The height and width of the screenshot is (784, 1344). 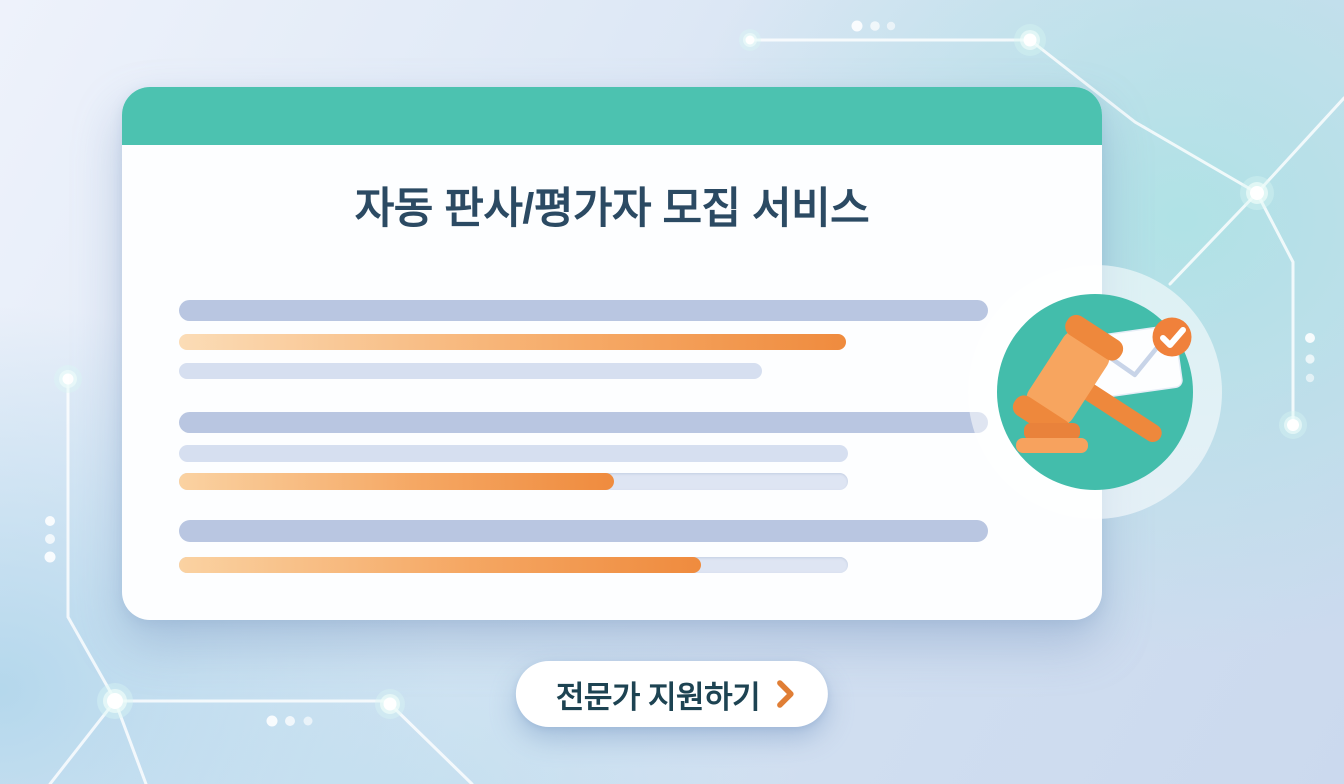 I want to click on skeleton-line-accent-gradient, so click(x=512, y=342).